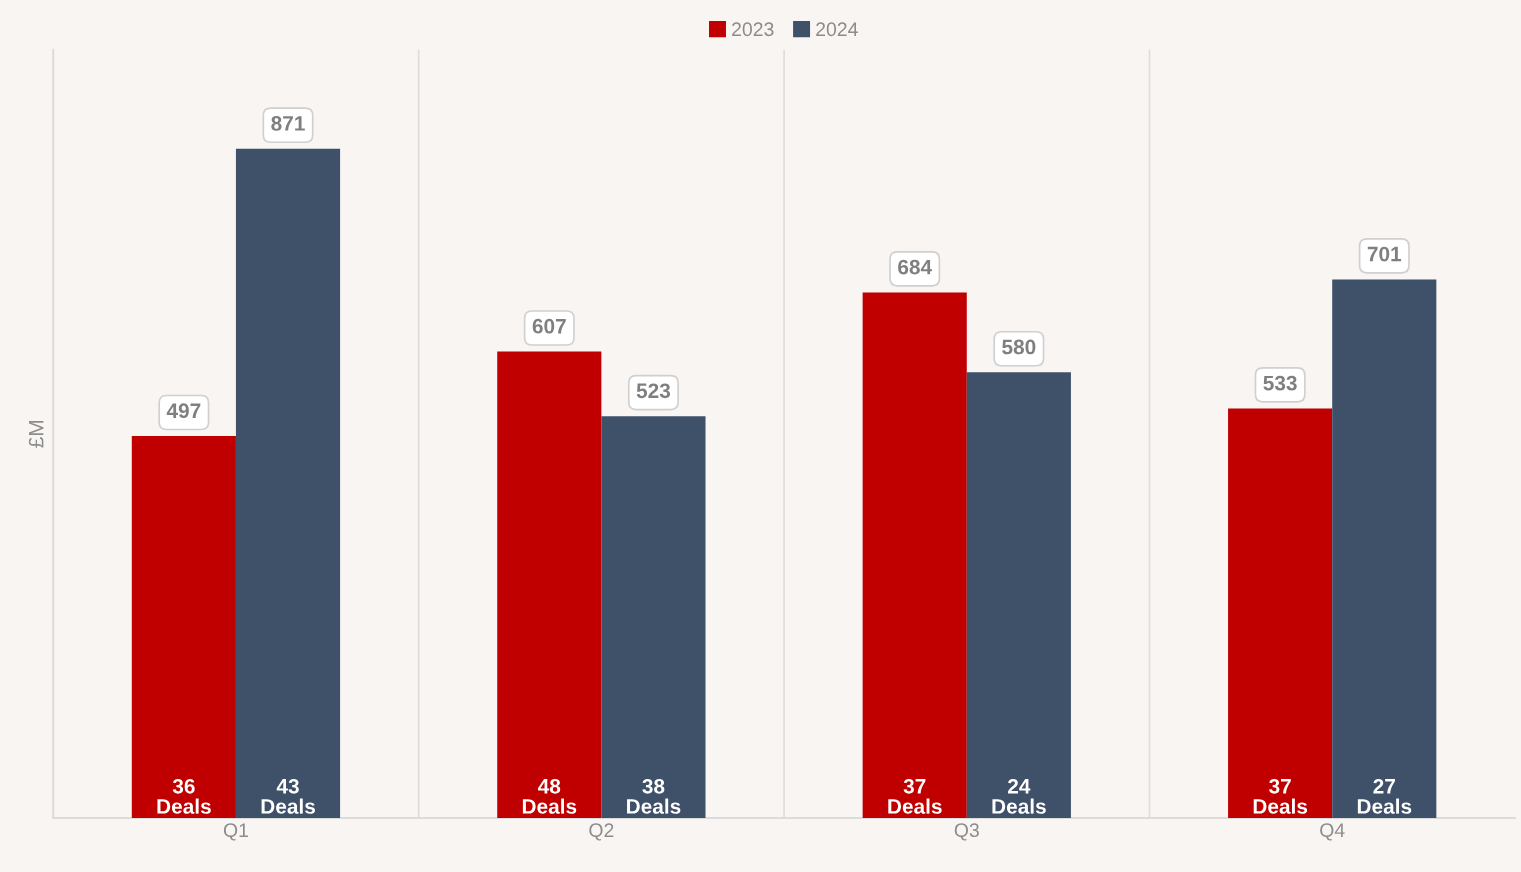 The width and height of the screenshot is (1521, 872). Describe the element at coordinates (36, 434) in the screenshot. I see `y-axis-title: £M` at that location.